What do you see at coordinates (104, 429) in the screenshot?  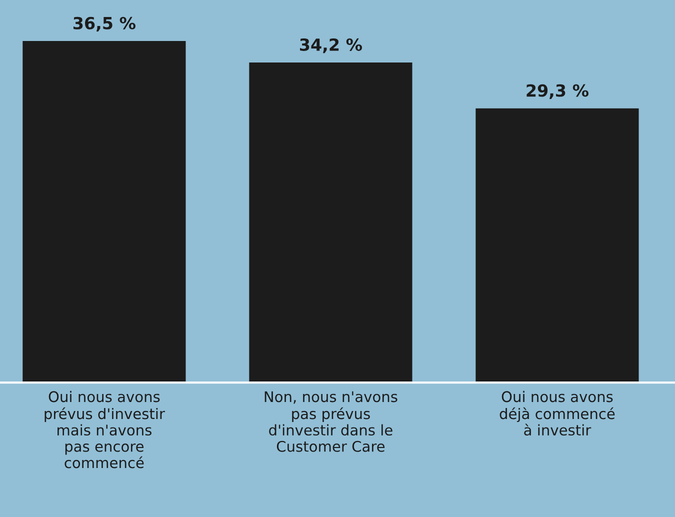 I see `x-tick-label: Oui nous avons prévus d'investir mais n'avons pas encore commencé` at bounding box center [104, 429].